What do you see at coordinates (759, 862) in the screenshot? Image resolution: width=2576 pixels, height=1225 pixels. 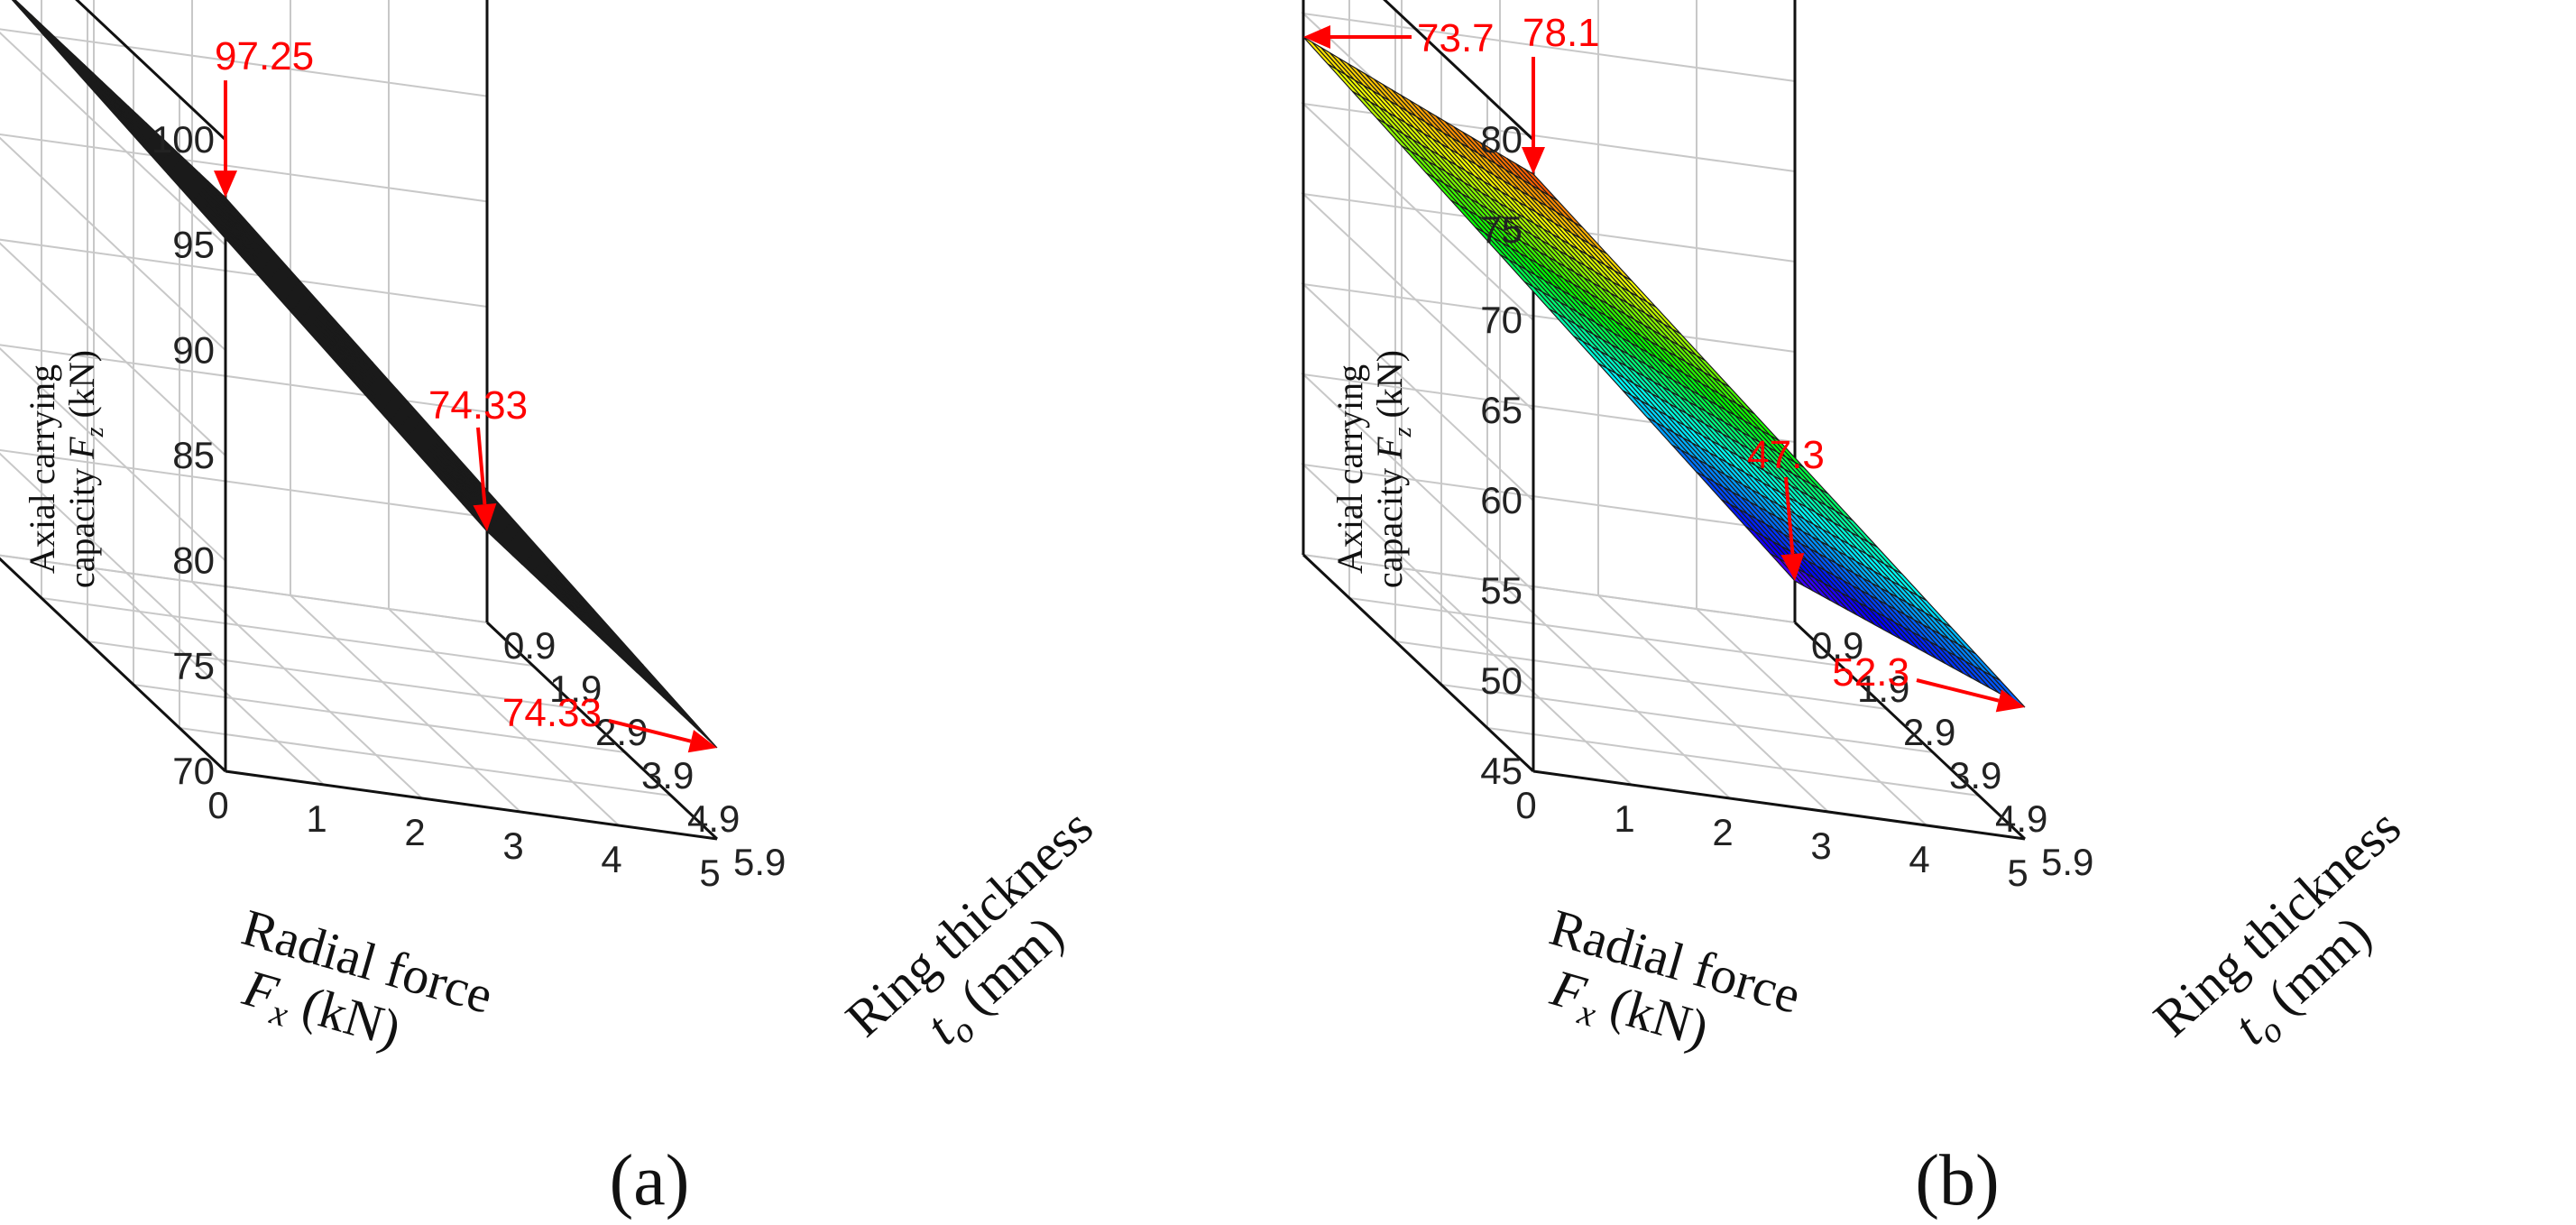 I see `t-tick-label: 5.9` at bounding box center [759, 862].